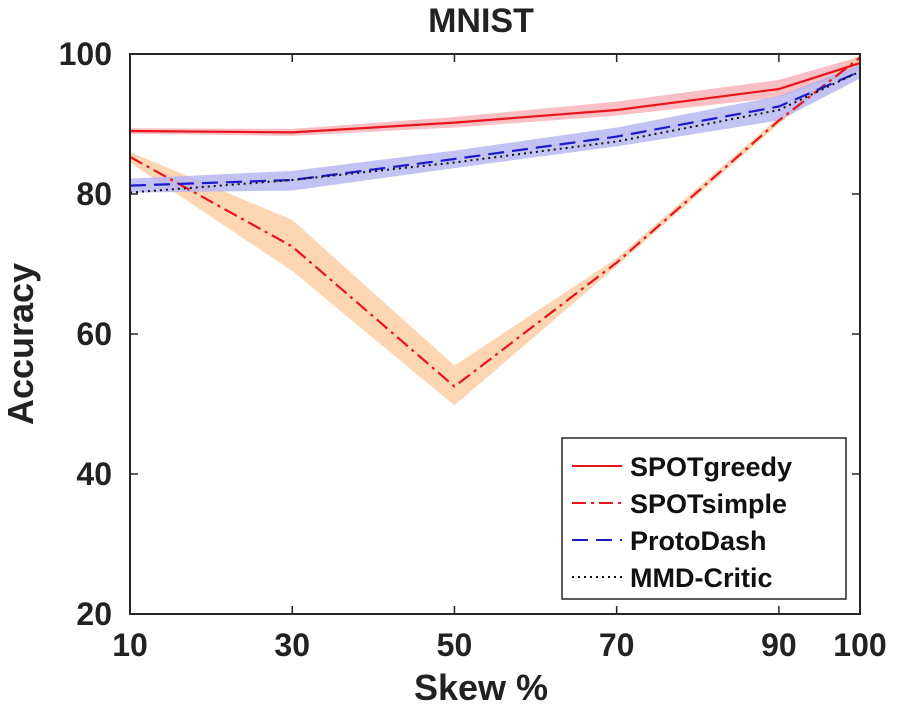  I want to click on y-tick-label: 80, so click(94, 194).